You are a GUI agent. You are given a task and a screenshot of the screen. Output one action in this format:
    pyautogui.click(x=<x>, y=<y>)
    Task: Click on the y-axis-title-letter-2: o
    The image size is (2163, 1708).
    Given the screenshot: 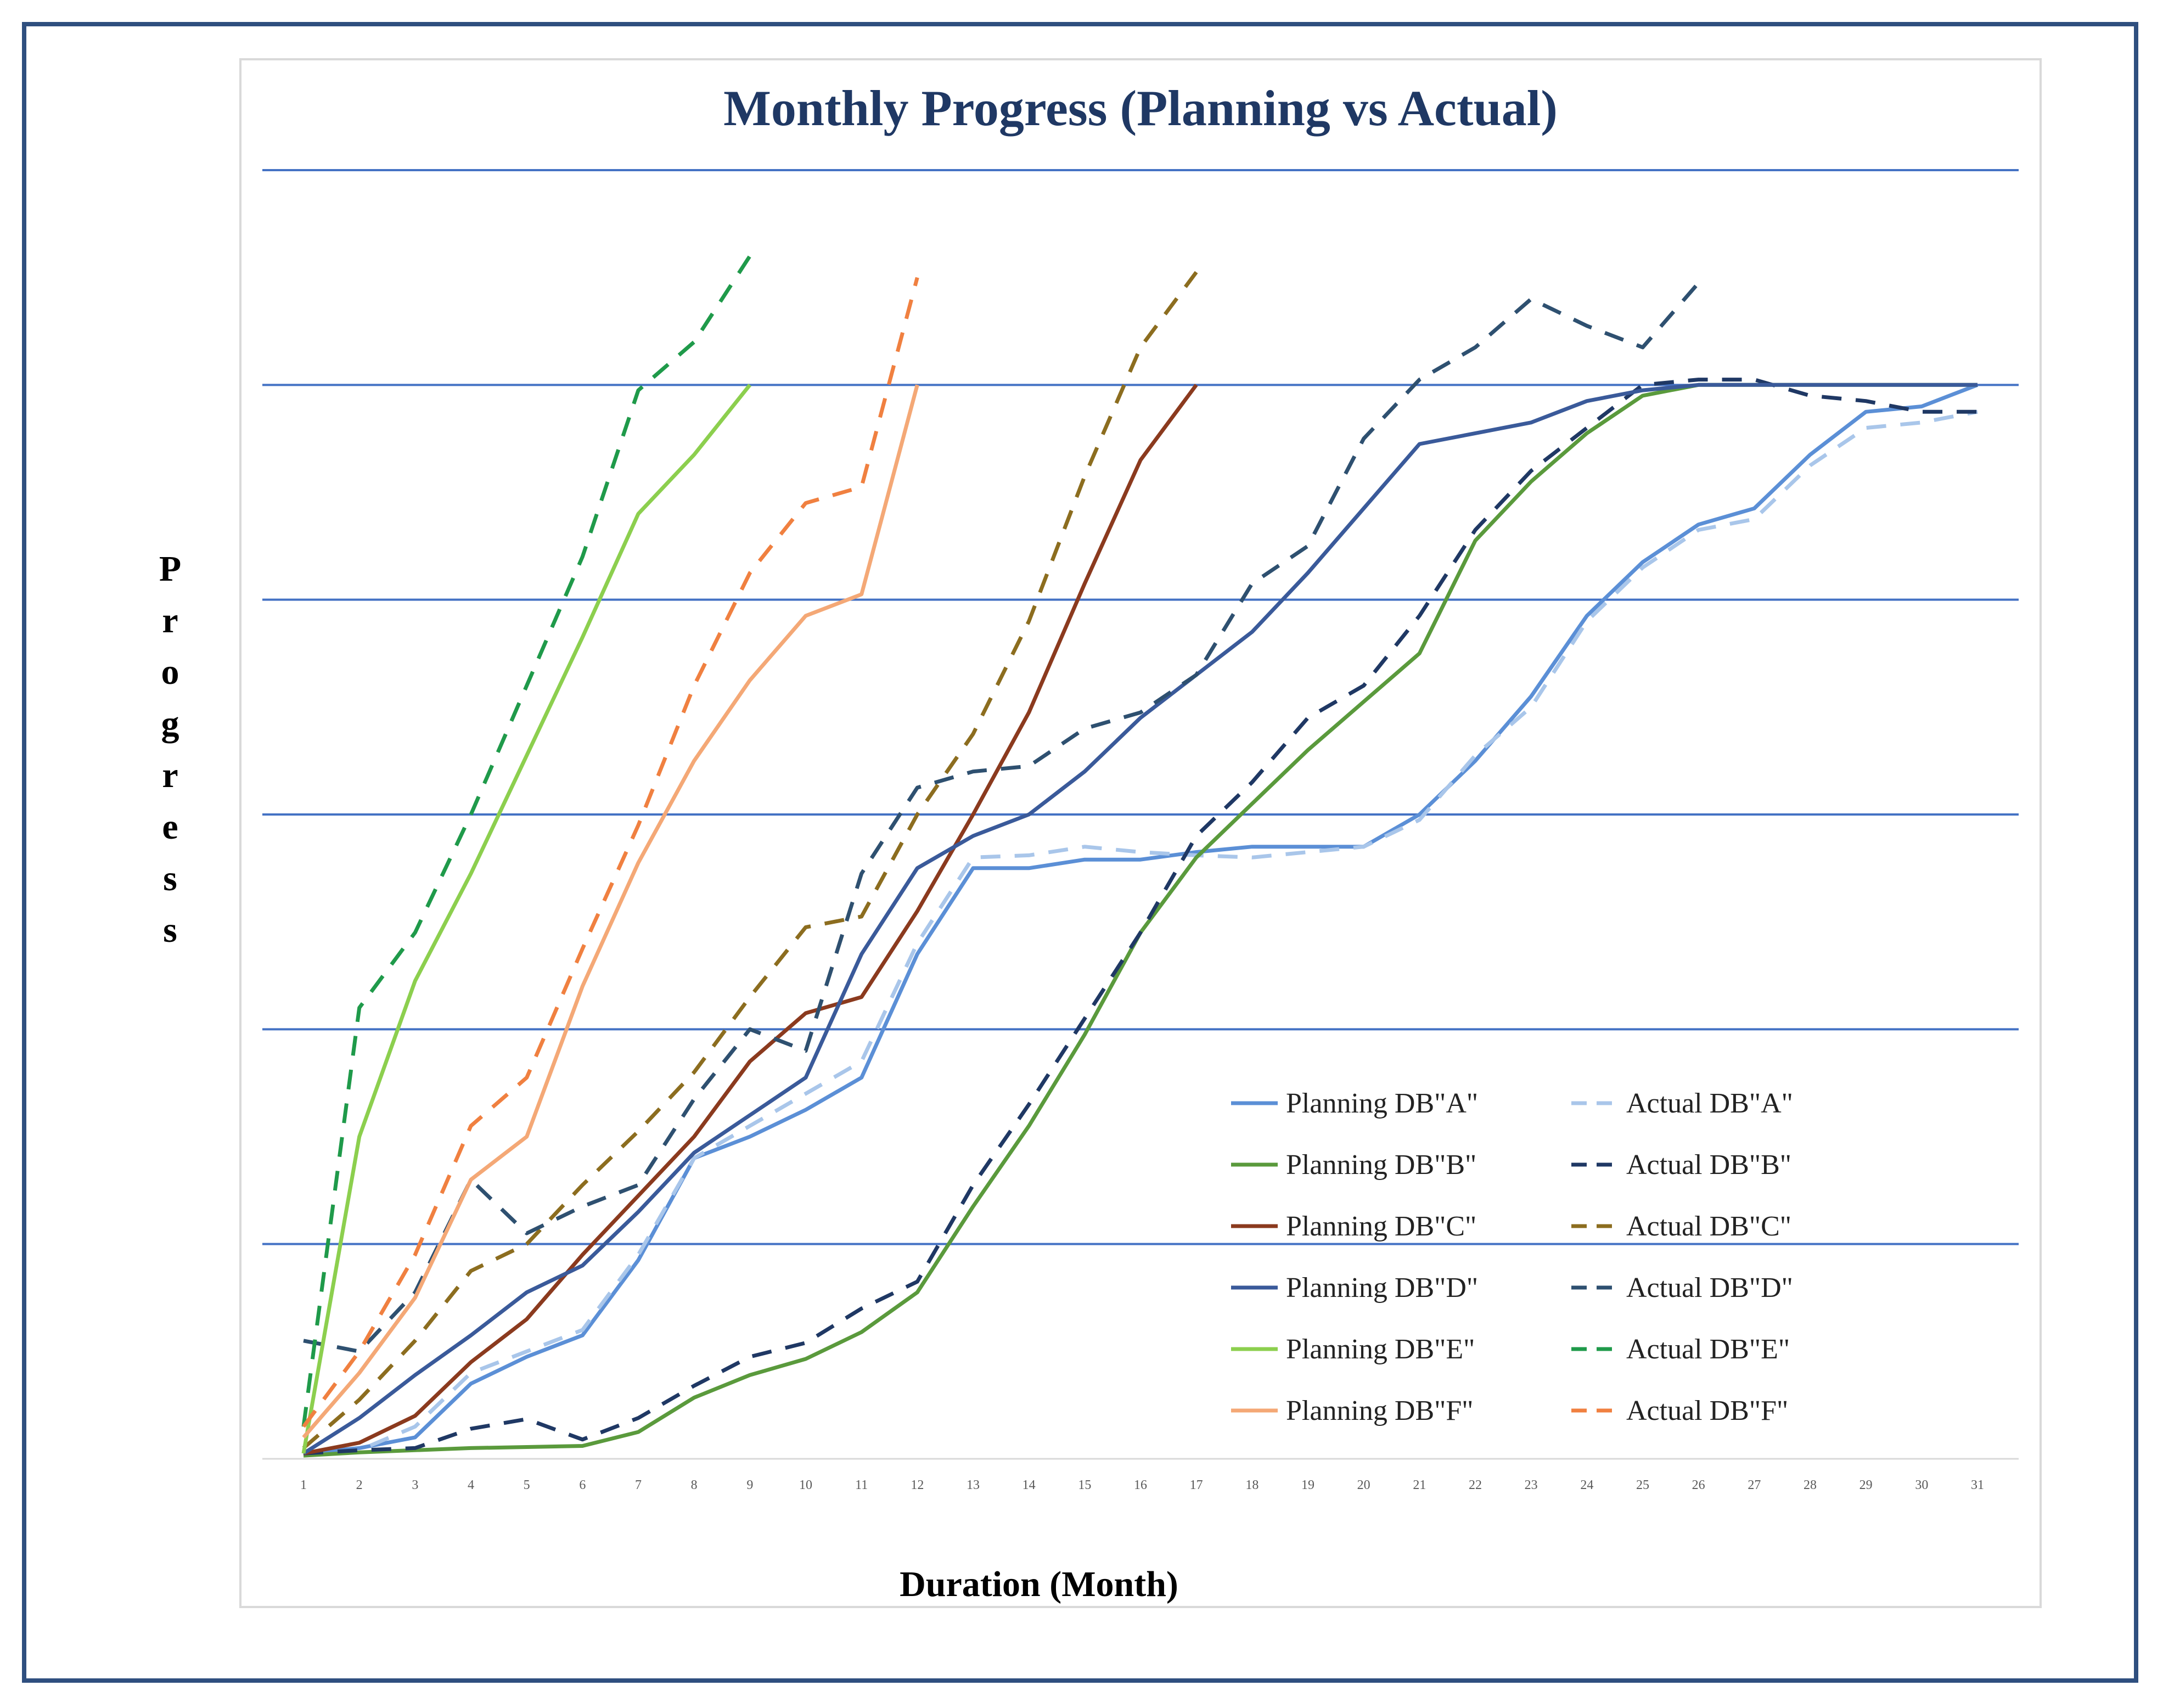 What is the action you would take?
    pyautogui.click(x=170, y=672)
    